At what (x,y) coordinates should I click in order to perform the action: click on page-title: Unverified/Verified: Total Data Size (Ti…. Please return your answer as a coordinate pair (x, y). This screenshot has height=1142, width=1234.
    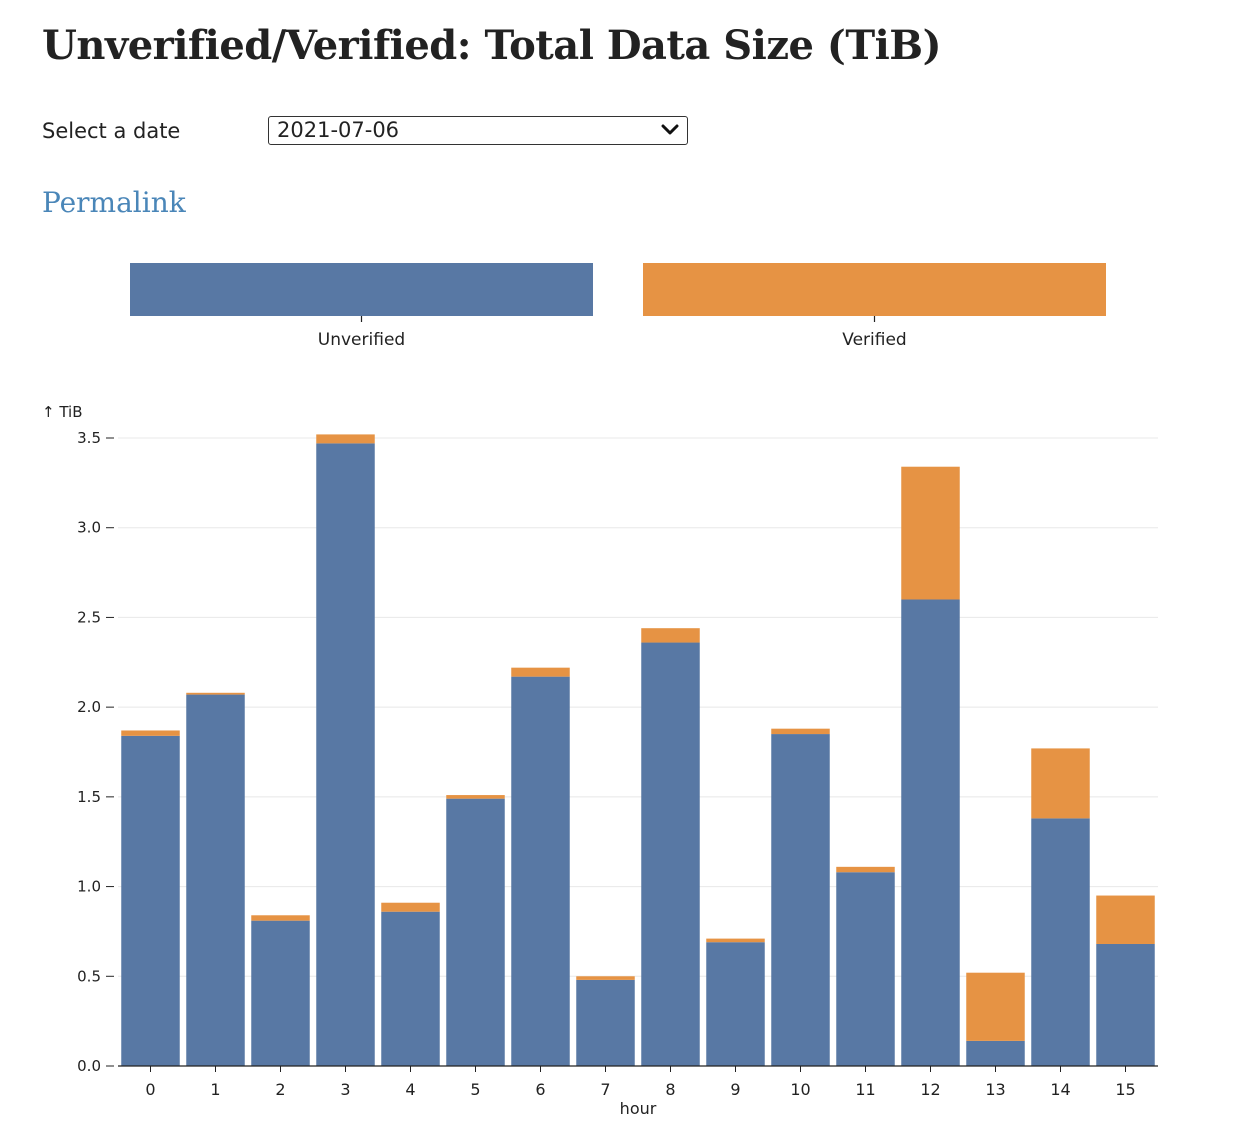
    Looking at the image, I should click on (492, 45).